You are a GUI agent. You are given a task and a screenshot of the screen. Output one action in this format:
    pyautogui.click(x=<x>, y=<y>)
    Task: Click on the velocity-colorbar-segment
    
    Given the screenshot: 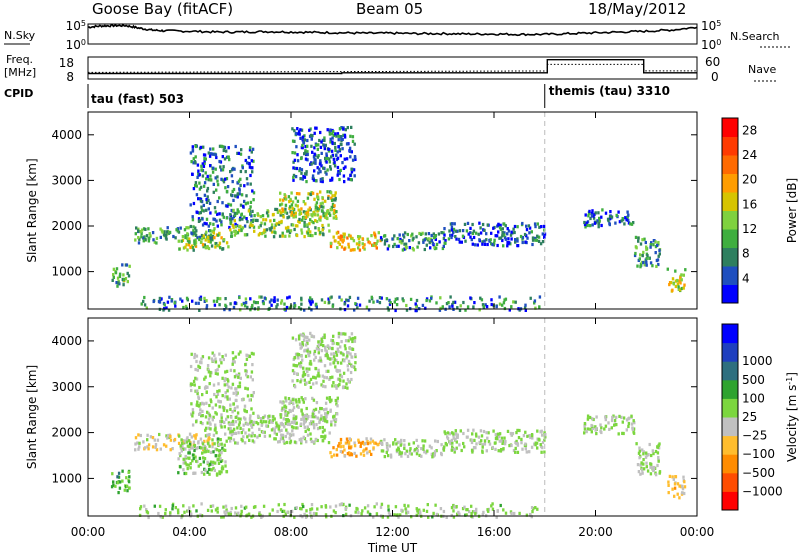 What is the action you would take?
    pyautogui.click(x=730, y=371)
    